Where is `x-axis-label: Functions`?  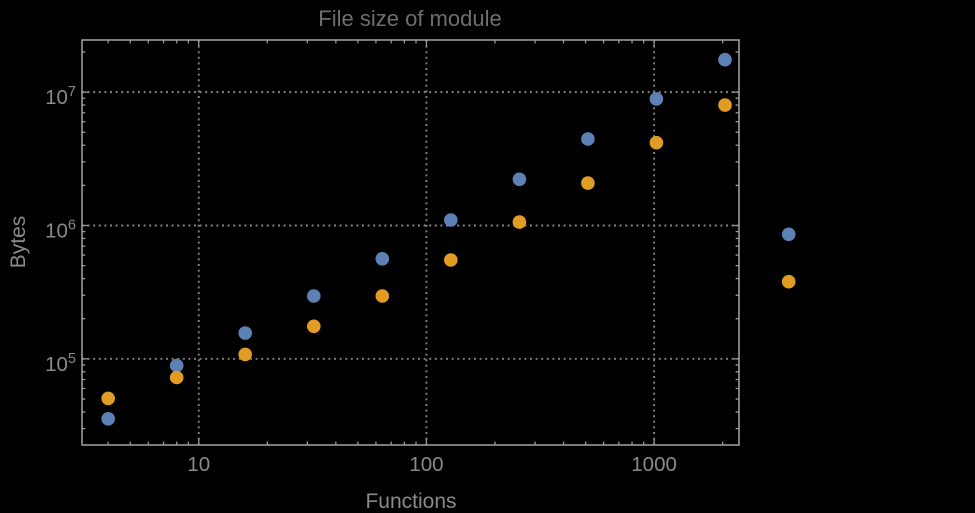
x-axis-label: Functions is located at coordinates (410, 501).